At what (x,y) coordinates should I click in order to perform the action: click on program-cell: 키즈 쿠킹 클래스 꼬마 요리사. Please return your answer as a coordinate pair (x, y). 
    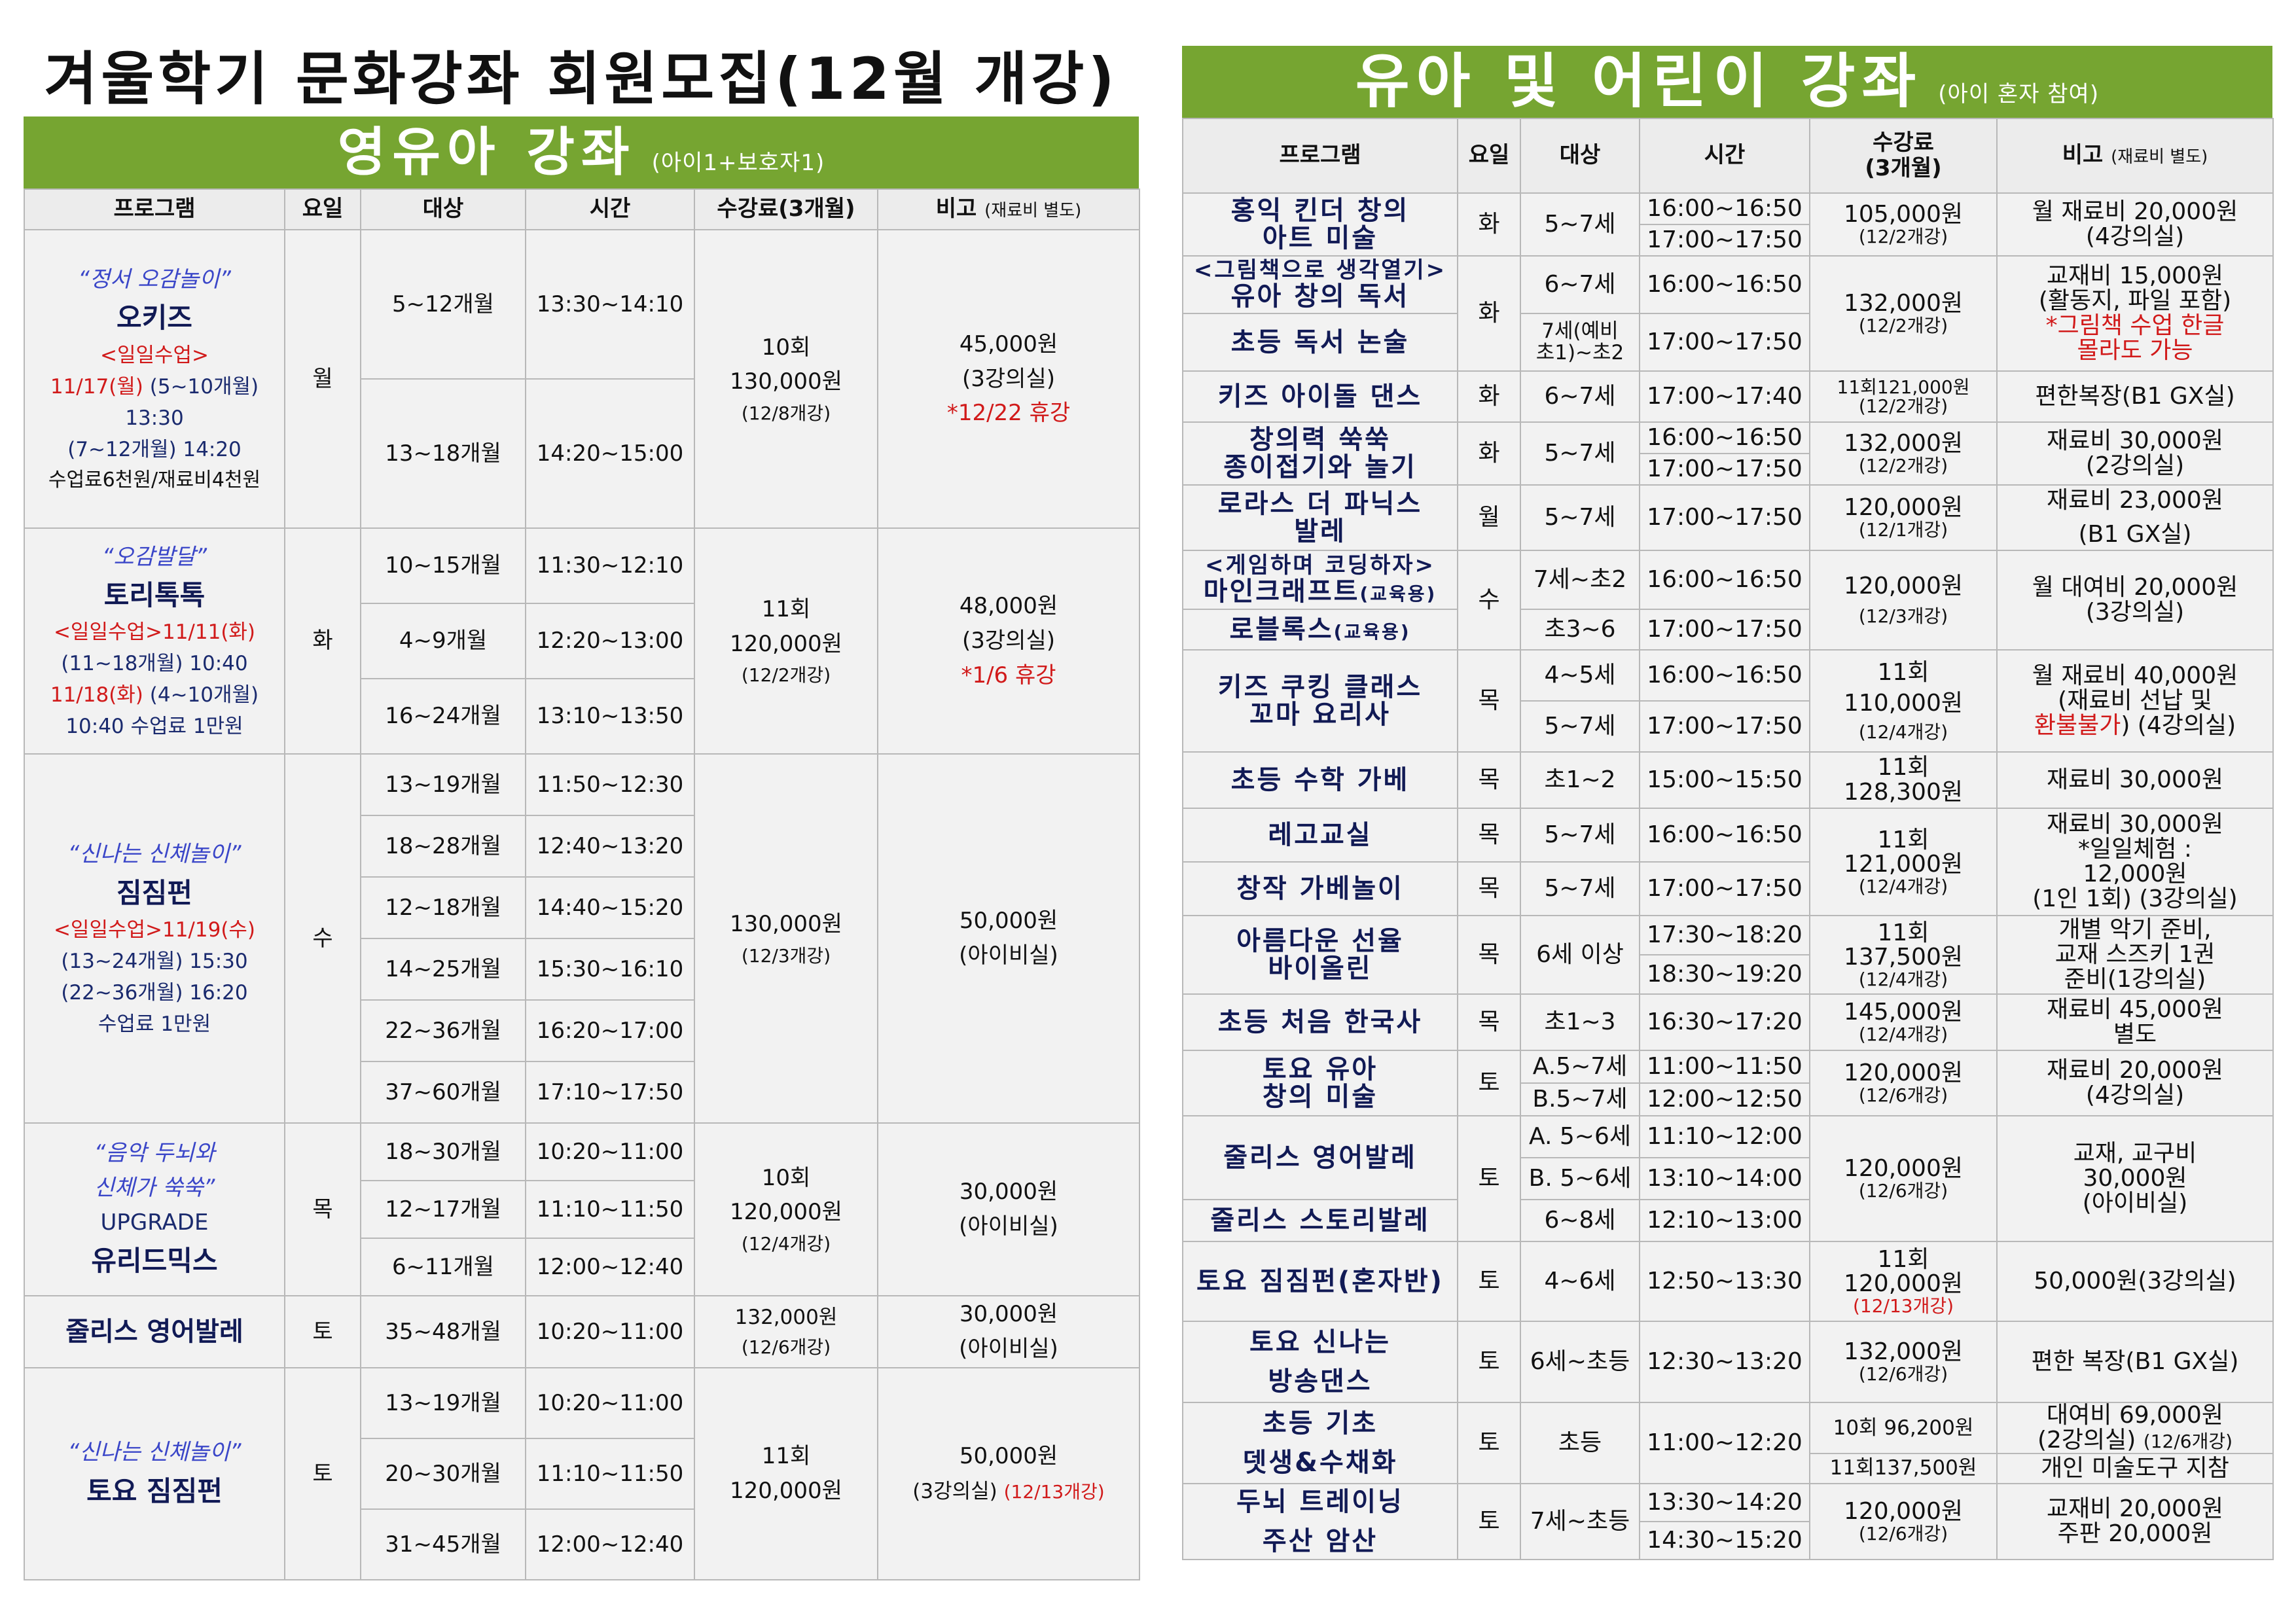
    Looking at the image, I should click on (1320, 701).